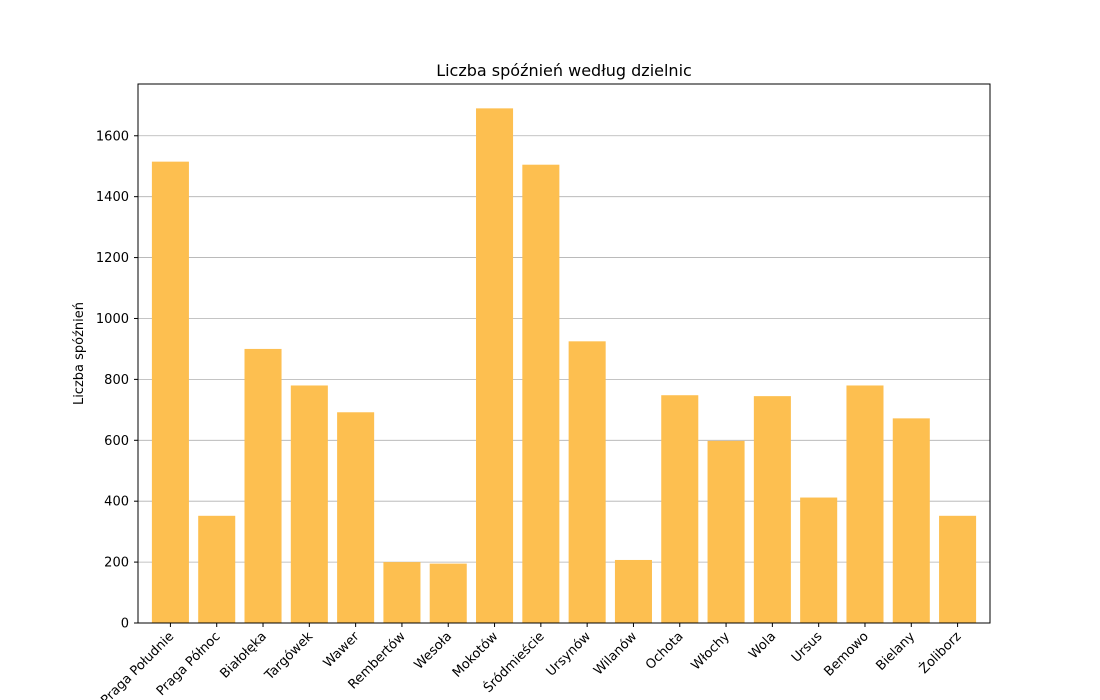 Image resolution: width=1100 pixels, height=700 pixels. I want to click on y-tick-label: 0, so click(125, 624).